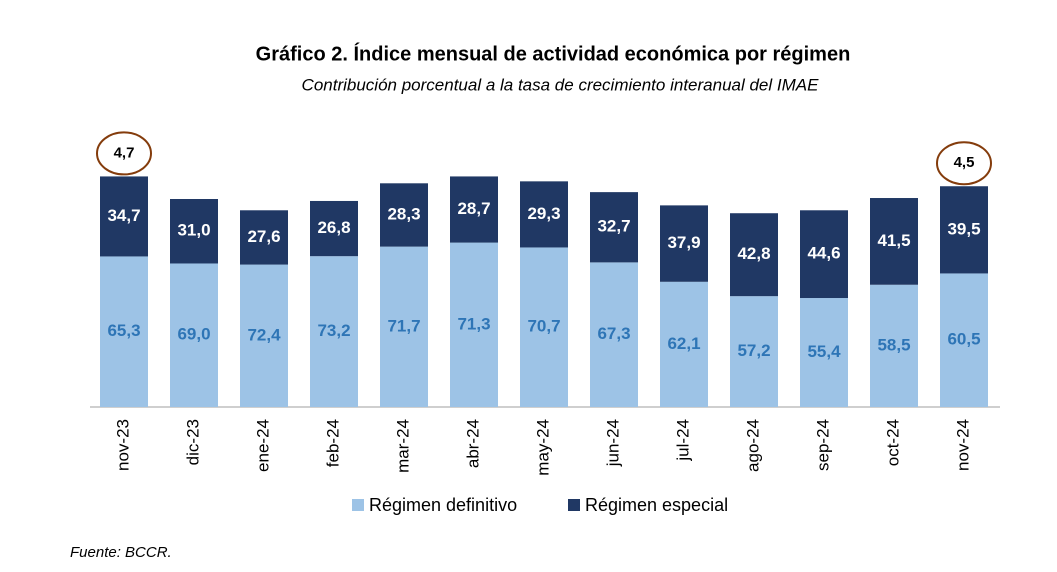  Describe the element at coordinates (542, 447) in the screenshot. I see `x-tick-label: may-24` at that location.